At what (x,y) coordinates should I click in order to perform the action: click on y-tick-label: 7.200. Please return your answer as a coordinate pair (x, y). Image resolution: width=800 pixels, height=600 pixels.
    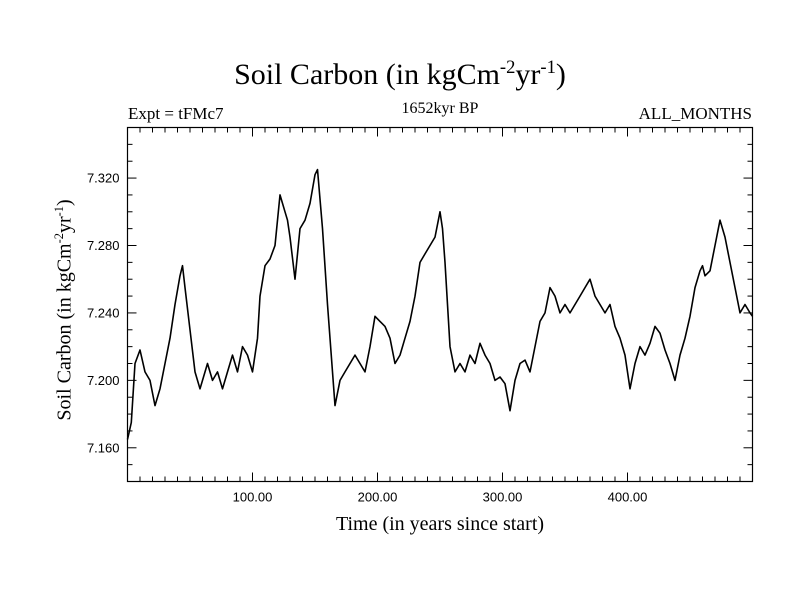
    Looking at the image, I should click on (103, 380).